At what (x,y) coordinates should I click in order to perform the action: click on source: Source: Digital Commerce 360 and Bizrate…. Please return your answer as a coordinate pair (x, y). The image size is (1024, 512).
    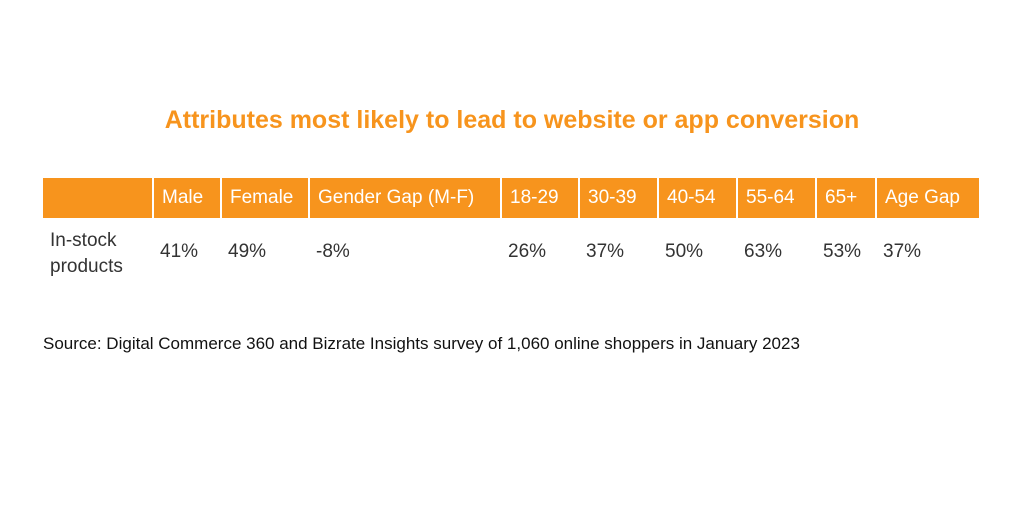
    Looking at the image, I should click on (421, 343).